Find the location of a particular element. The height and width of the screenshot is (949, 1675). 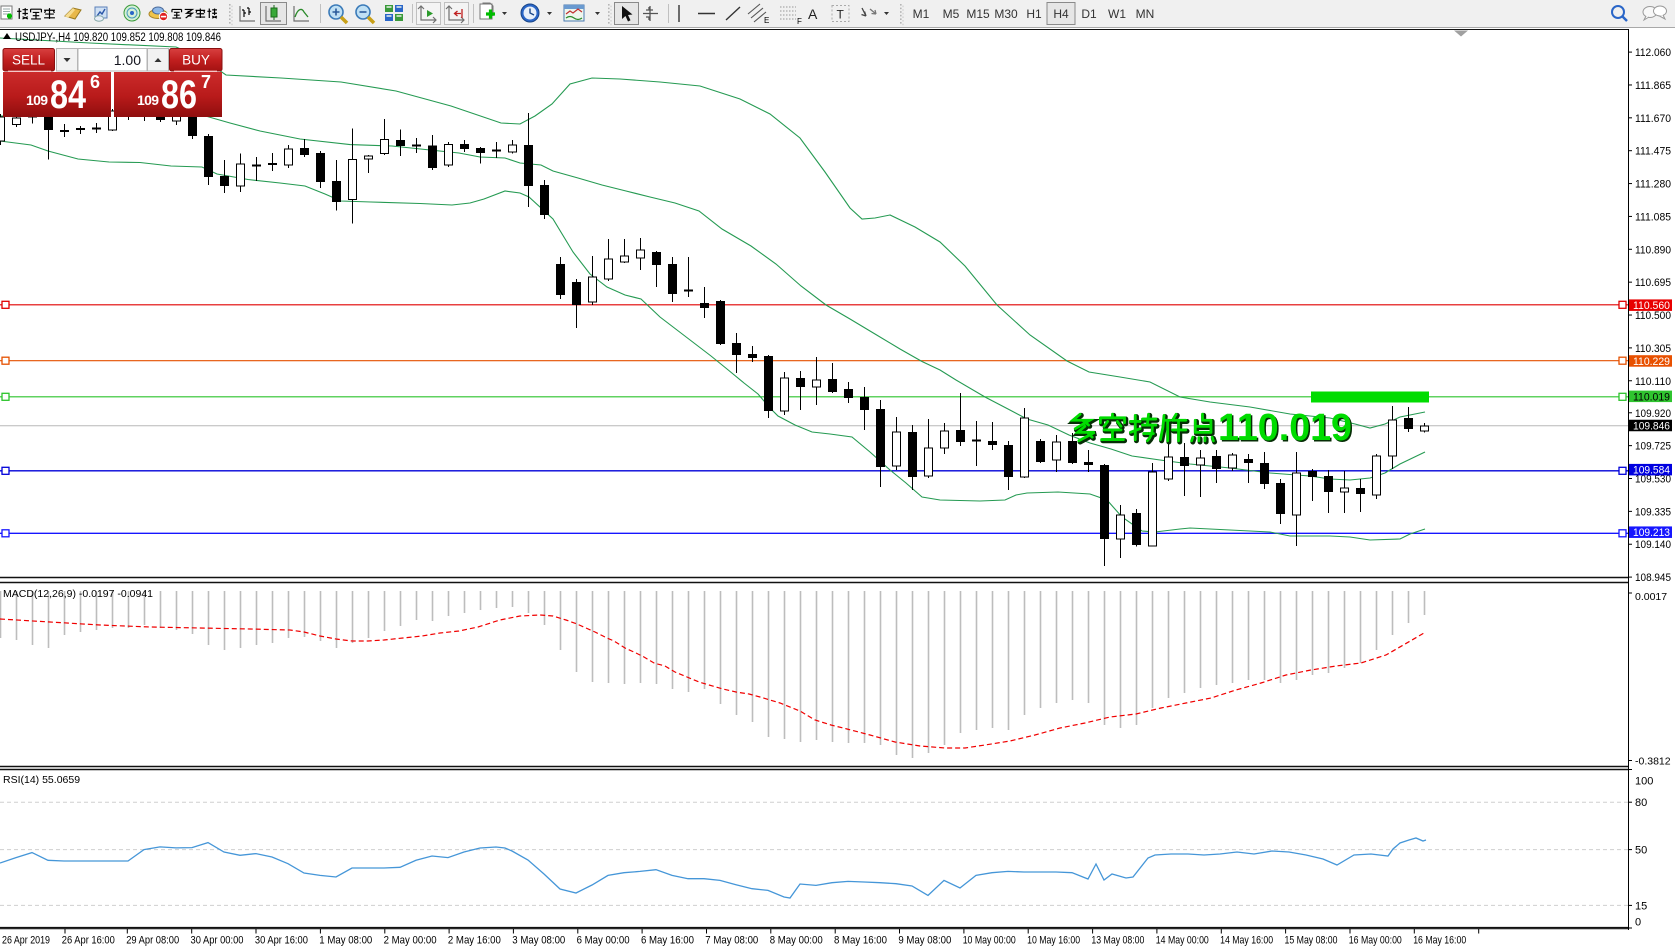

svg-text: 100 is located at coordinates (1644, 782).